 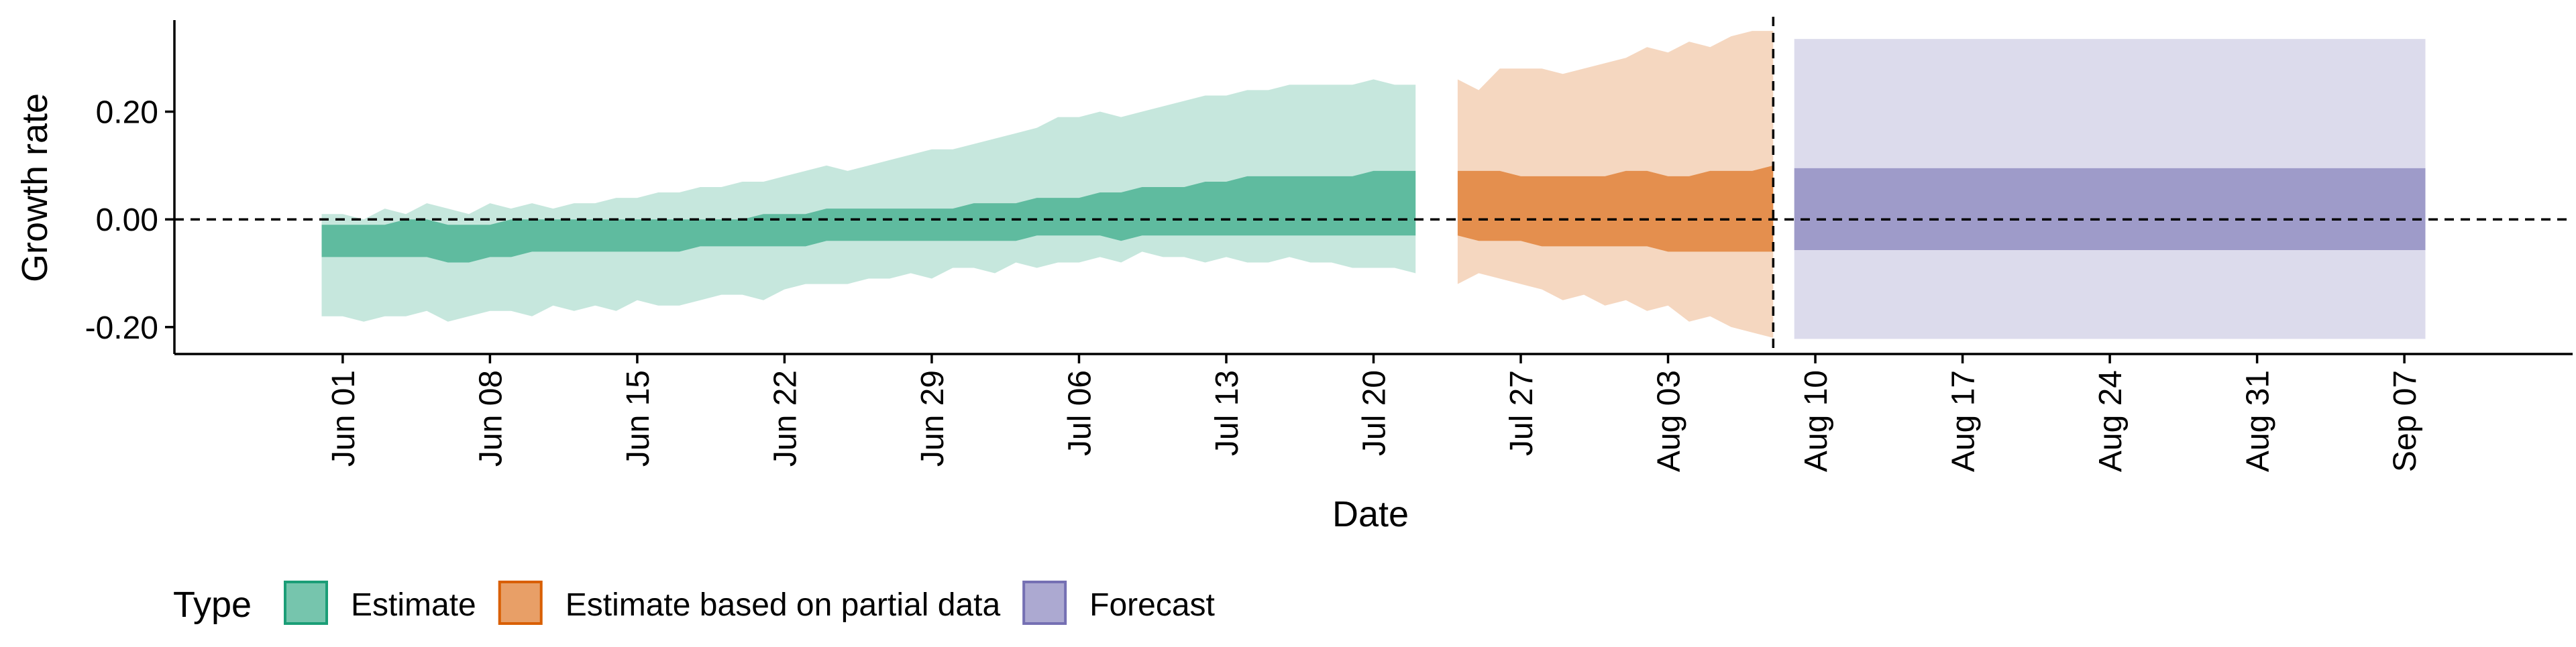 I want to click on x-tick-label: Aug 24, so click(x=2111, y=421).